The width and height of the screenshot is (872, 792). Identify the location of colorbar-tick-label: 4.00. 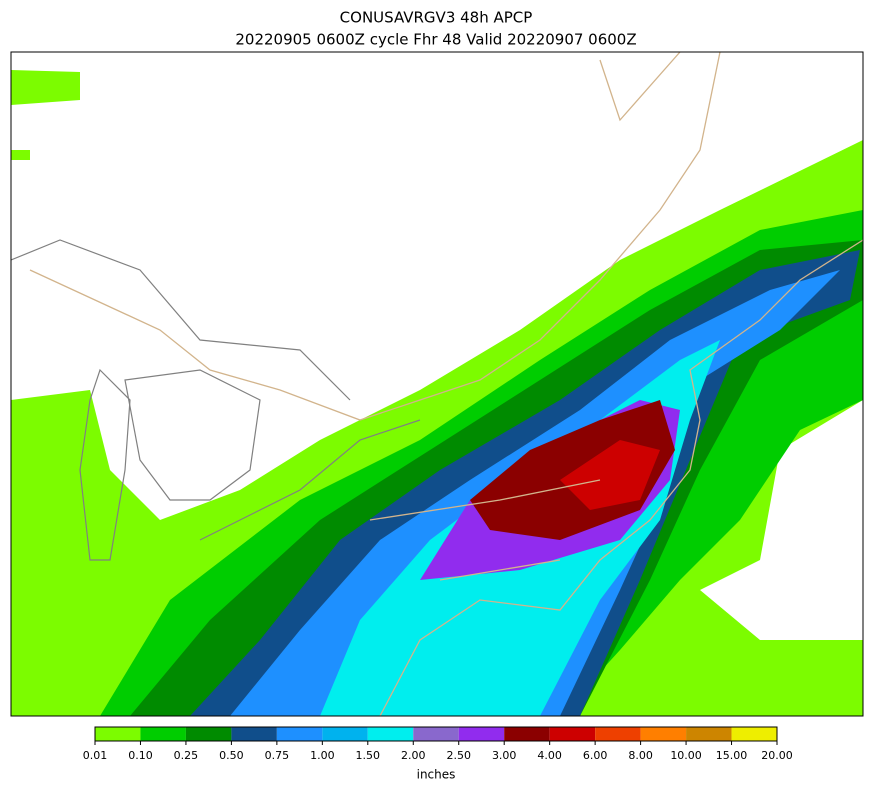
(549, 755).